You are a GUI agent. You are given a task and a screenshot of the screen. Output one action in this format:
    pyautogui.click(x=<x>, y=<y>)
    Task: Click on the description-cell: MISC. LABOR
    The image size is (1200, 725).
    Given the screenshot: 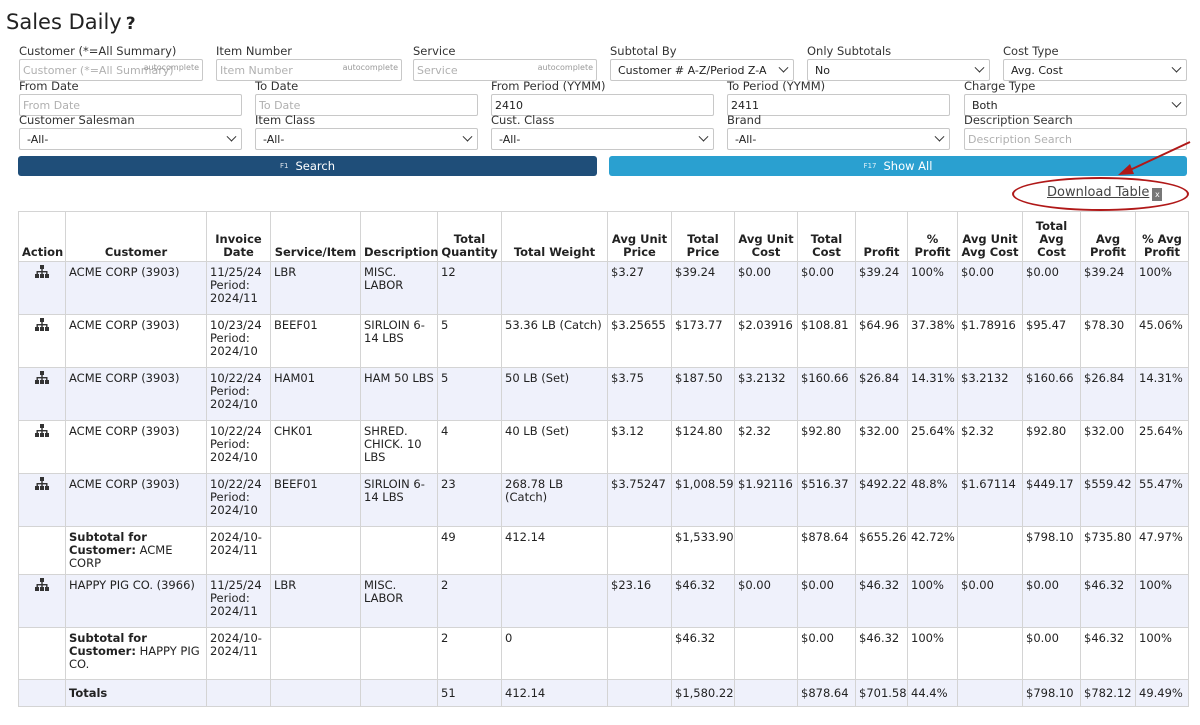 What is the action you would take?
    pyautogui.click(x=399, y=288)
    